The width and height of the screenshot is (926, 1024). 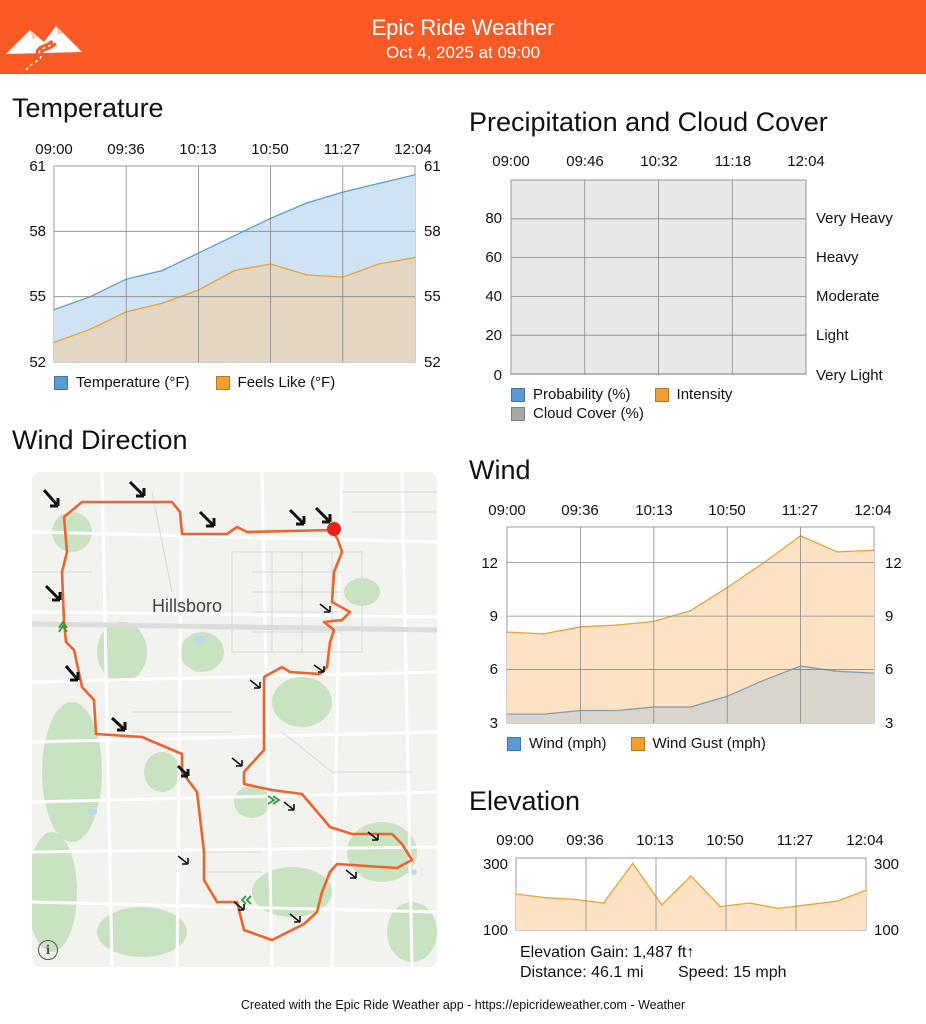 I want to click on tick-label: 12, so click(x=489, y=563).